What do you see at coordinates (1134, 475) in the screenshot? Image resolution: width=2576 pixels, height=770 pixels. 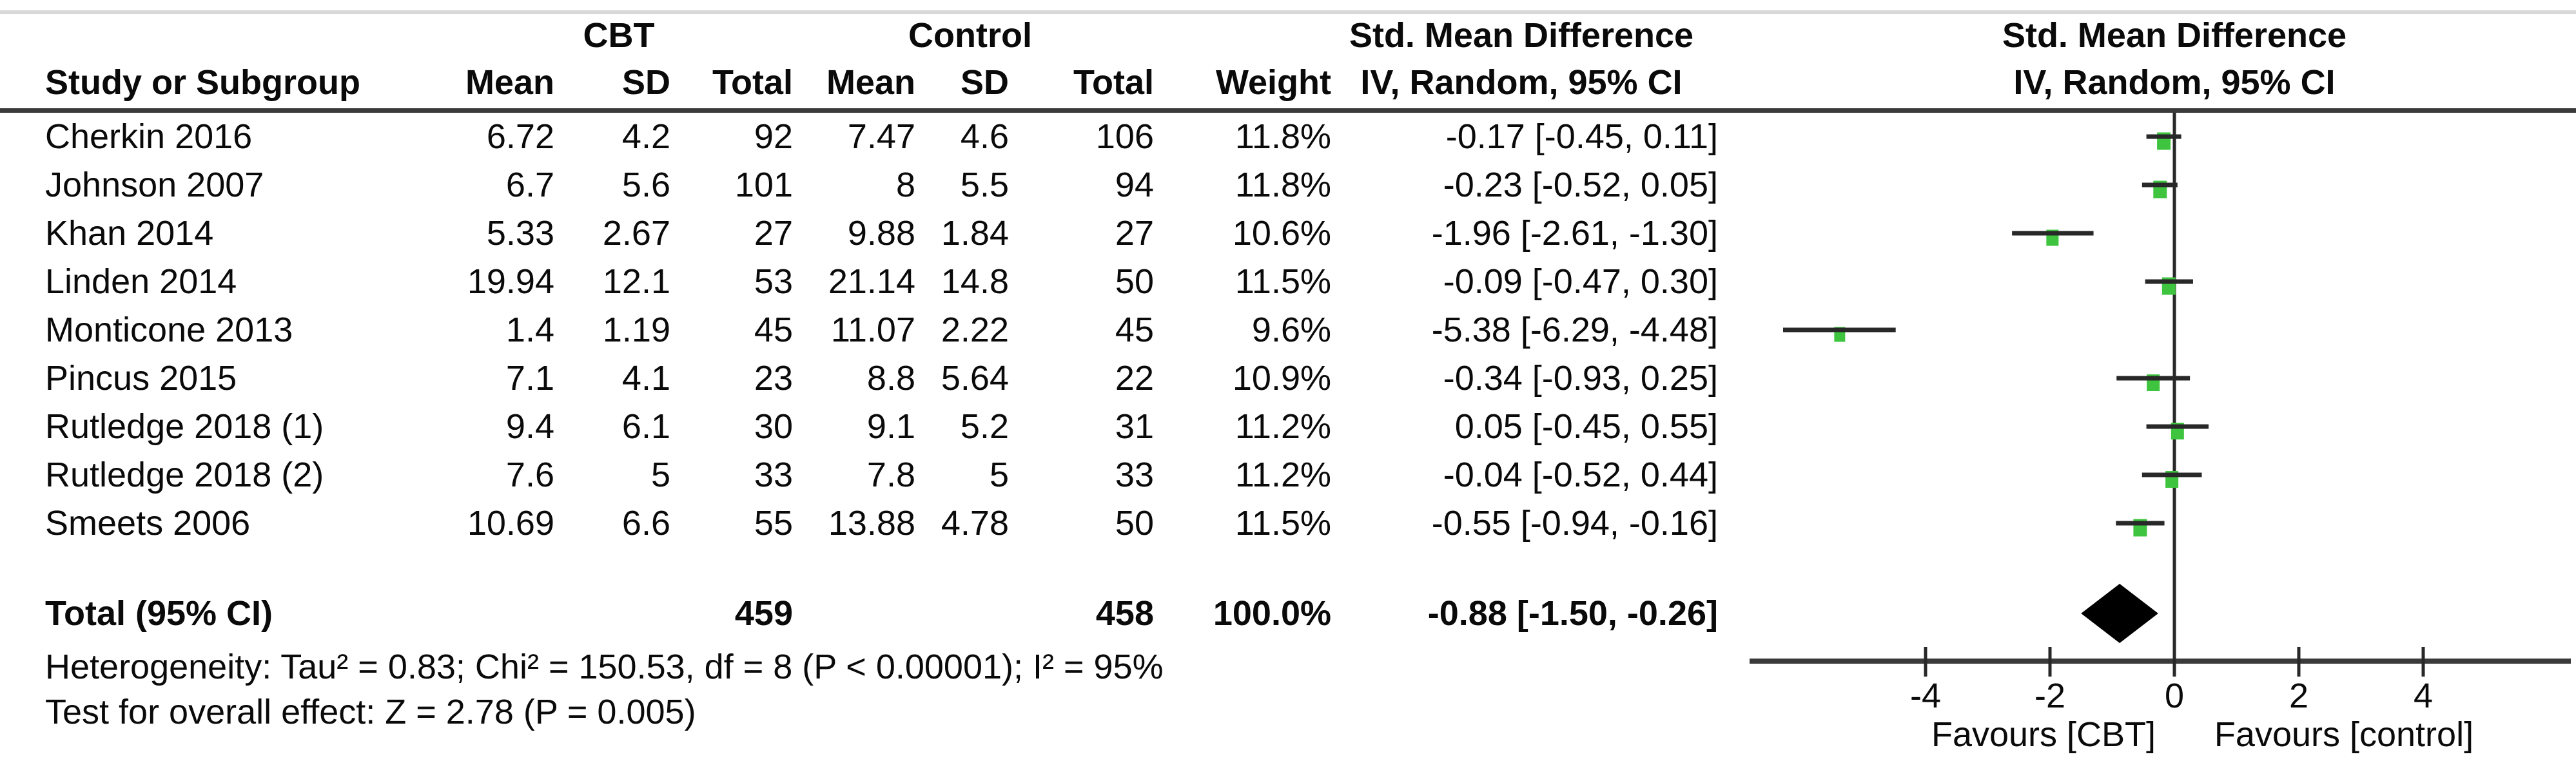 I see `cell-ctrl-total: 33` at bounding box center [1134, 475].